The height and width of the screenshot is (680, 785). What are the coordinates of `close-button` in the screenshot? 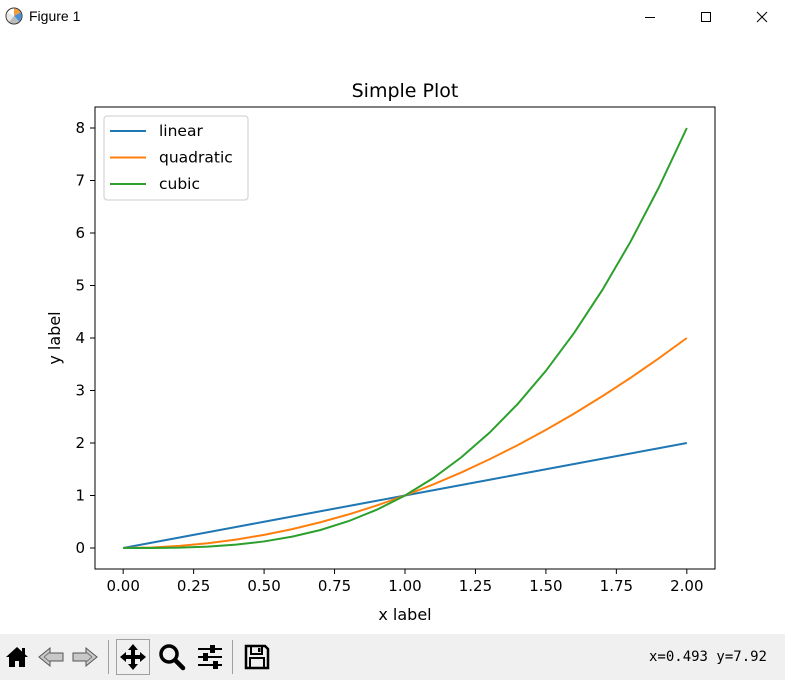 It's located at (762, 17).